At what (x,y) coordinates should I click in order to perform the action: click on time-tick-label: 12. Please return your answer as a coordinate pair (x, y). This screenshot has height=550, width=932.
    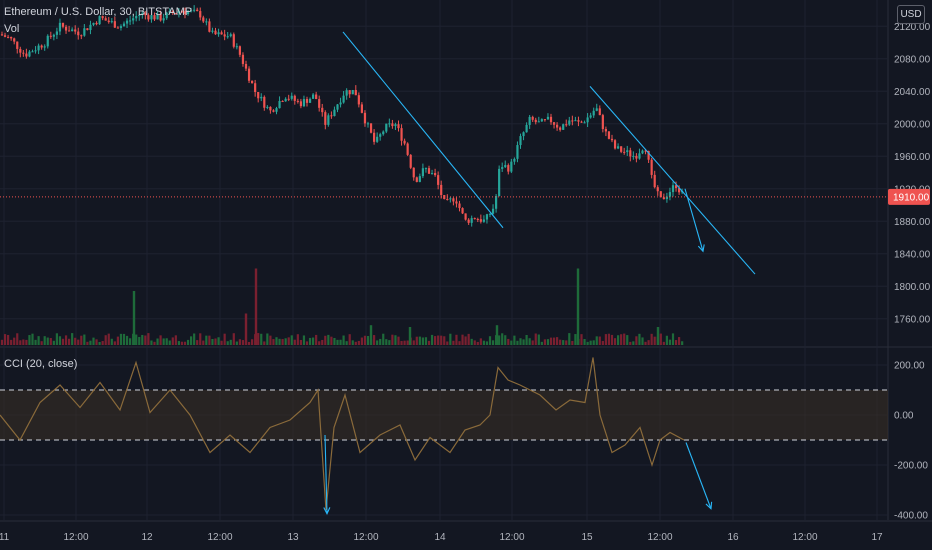
    Looking at the image, I should click on (147, 537).